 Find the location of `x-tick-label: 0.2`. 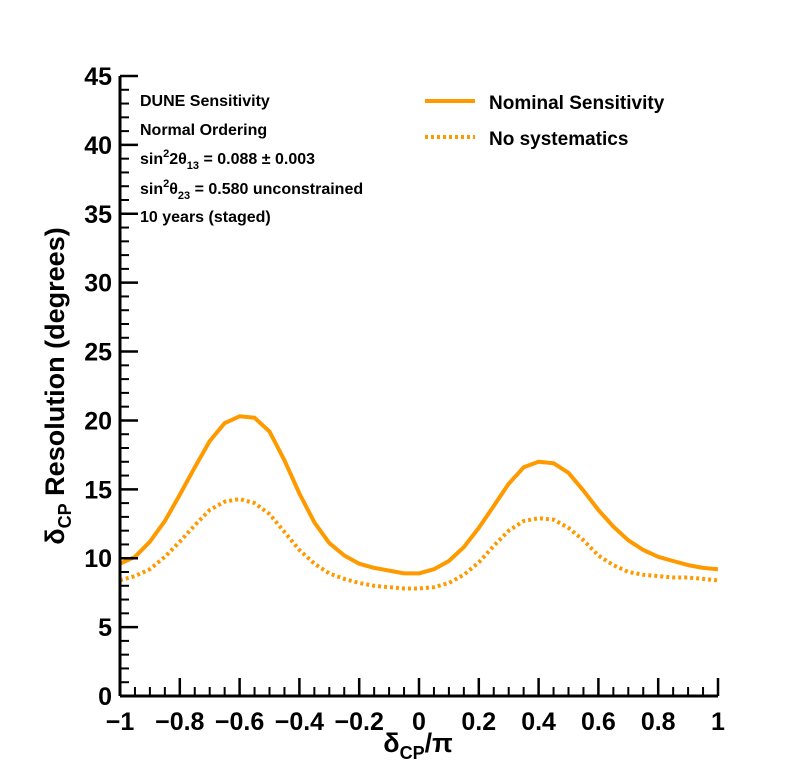

x-tick-label: 0.2 is located at coordinates (478, 722).